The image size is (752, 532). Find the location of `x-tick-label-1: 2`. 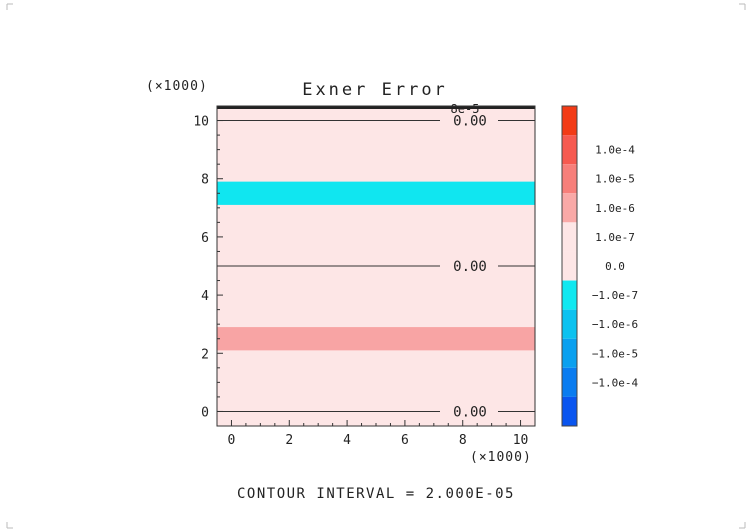

x-tick-label-1: 2 is located at coordinates (289, 440).